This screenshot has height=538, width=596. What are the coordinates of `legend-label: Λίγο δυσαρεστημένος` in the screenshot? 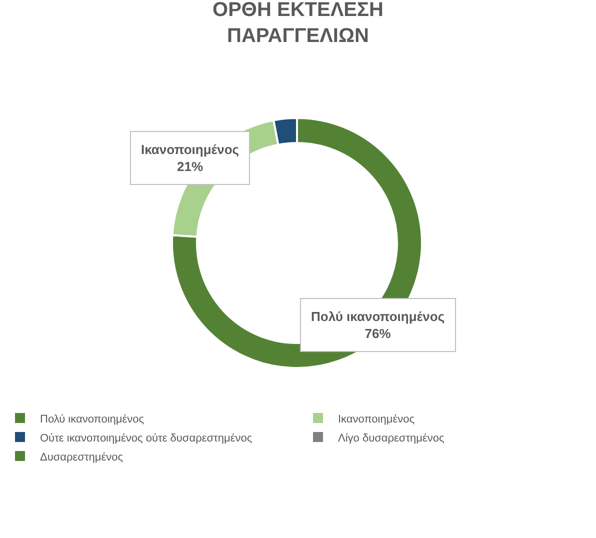 It's located at (391, 438).